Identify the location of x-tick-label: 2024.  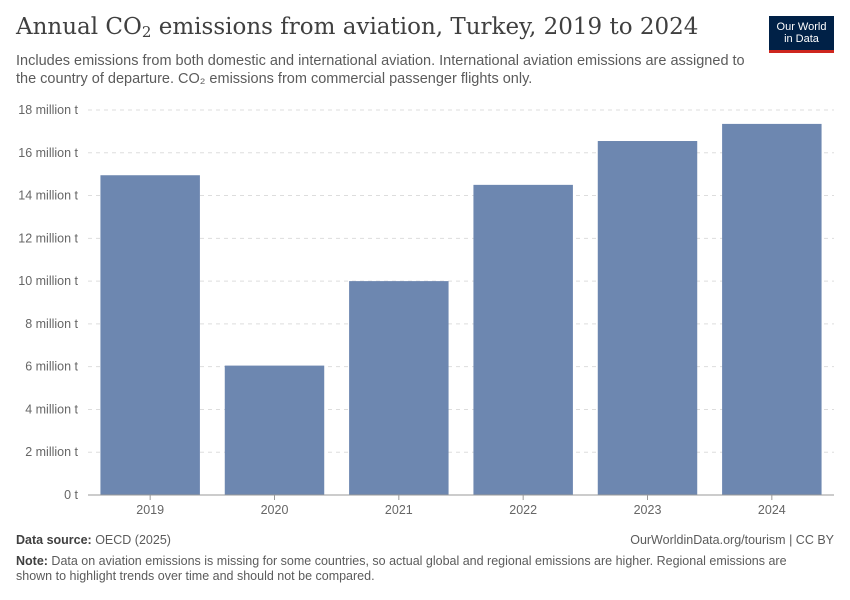
(772, 510).